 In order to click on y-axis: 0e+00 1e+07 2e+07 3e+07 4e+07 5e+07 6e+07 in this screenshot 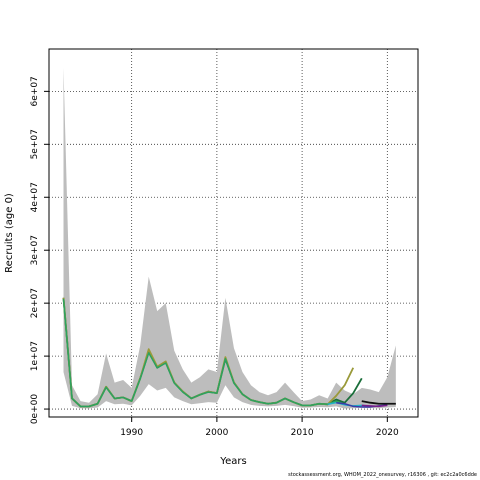, I will do `click(39, 250)`.